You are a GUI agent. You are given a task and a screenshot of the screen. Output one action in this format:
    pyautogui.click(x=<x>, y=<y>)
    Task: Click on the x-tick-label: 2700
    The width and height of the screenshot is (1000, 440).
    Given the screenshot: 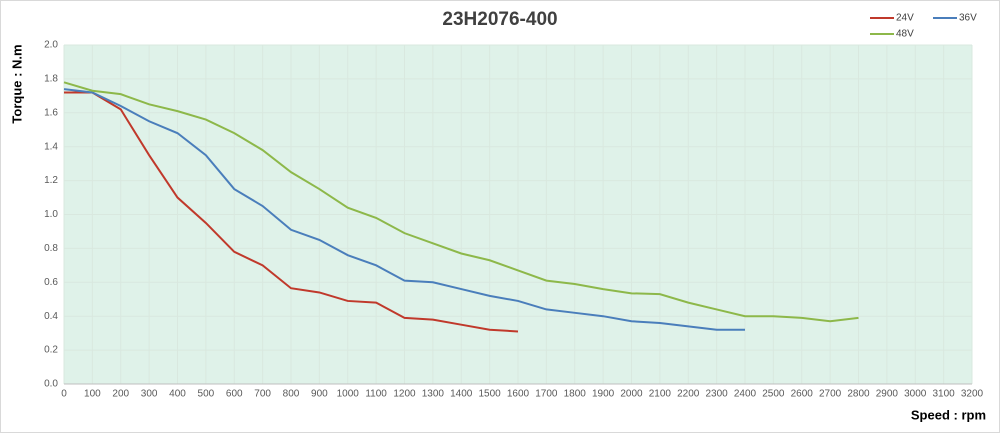 What is the action you would take?
    pyautogui.click(x=830, y=394)
    